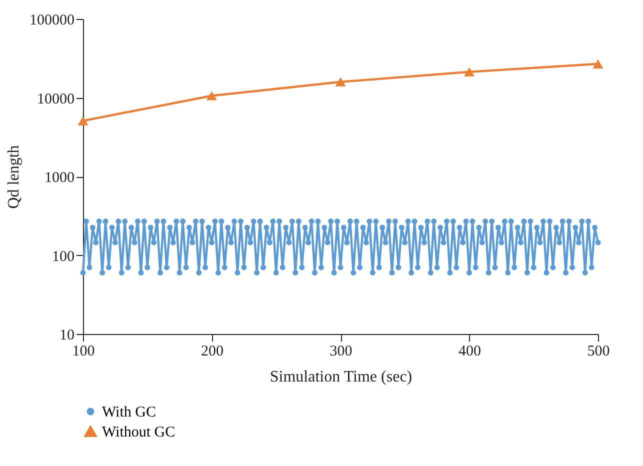  Describe the element at coordinates (341, 377) in the screenshot. I see `x-axis-title: Simulation Time (sec)` at that location.